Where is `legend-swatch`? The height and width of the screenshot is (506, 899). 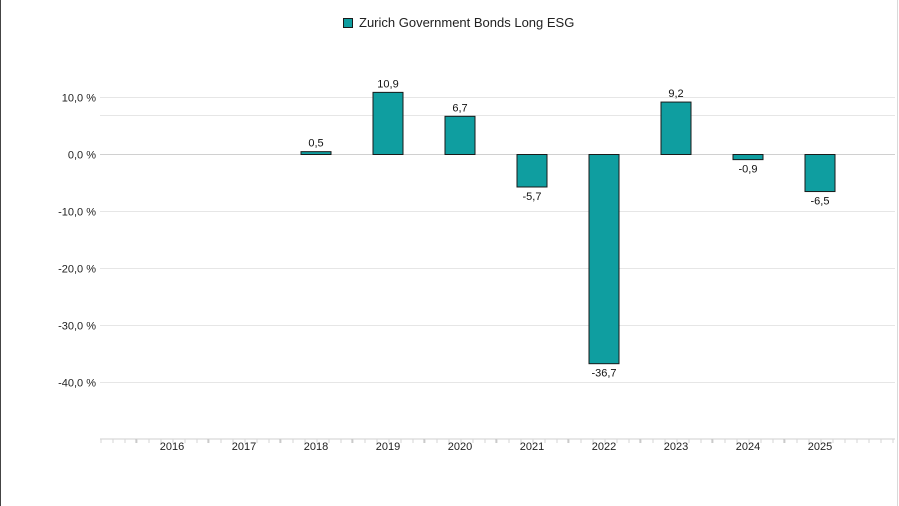
legend-swatch is located at coordinates (348, 22).